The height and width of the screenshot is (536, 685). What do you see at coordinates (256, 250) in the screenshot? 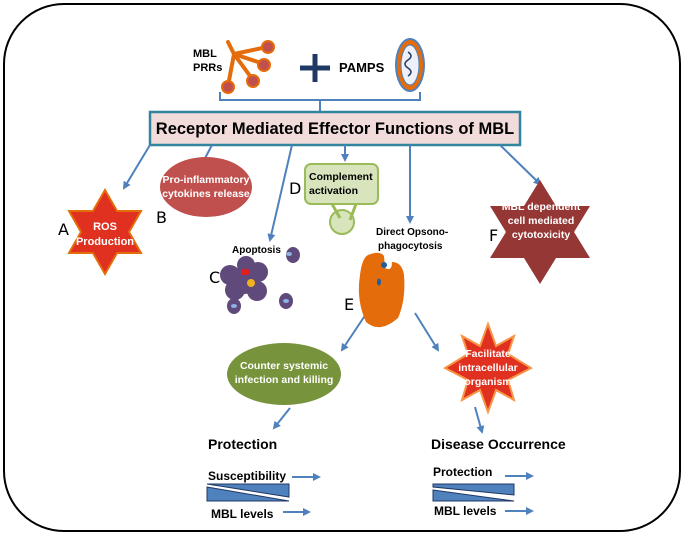
I see `apoptosis-label: Apoptosis` at bounding box center [256, 250].